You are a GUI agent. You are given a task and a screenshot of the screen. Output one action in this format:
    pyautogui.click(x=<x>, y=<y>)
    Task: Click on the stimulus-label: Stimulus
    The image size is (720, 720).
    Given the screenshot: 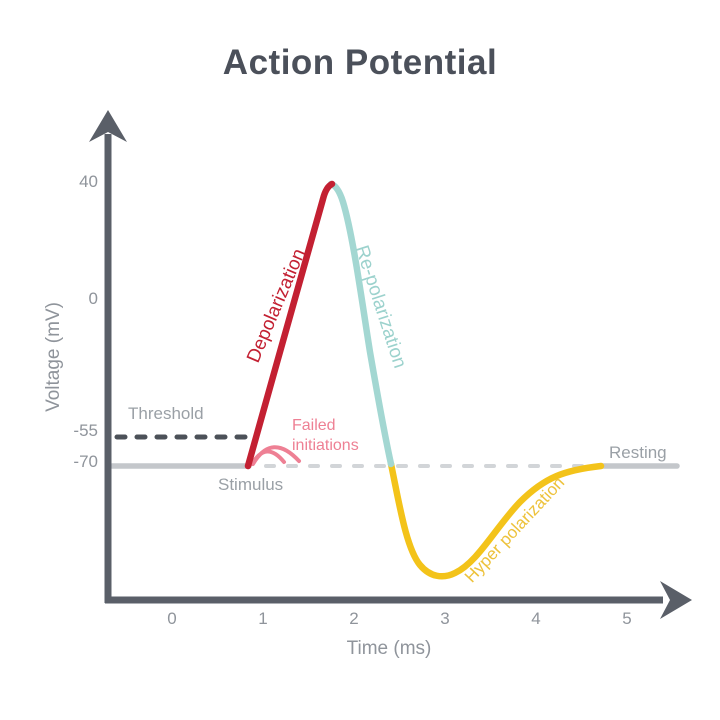 What is the action you would take?
    pyautogui.click(x=251, y=484)
    